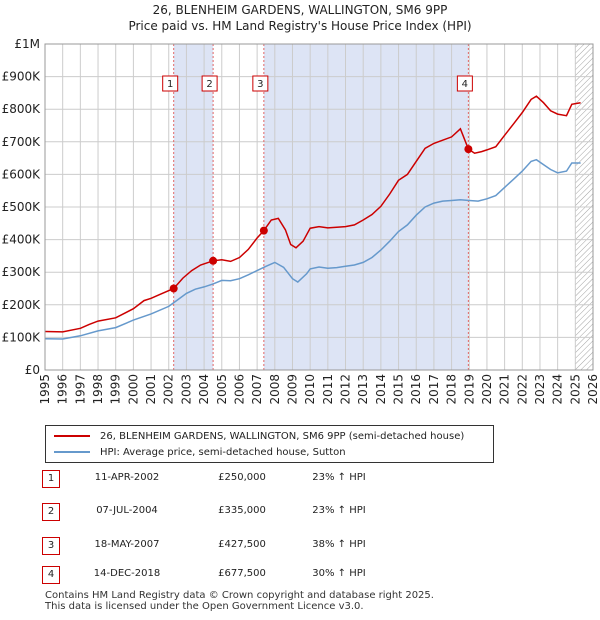 Image resolution: width=600 pixels, height=620 pixels. Describe the element at coordinates (63, 389) in the screenshot. I see `x-tick-label: 1996` at that location.